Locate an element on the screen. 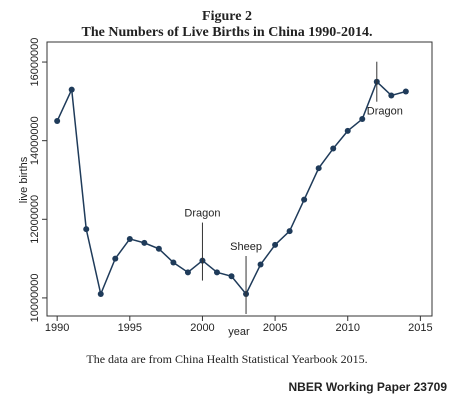 The height and width of the screenshot is (400, 454). x-axis-label: year is located at coordinates (239, 332).